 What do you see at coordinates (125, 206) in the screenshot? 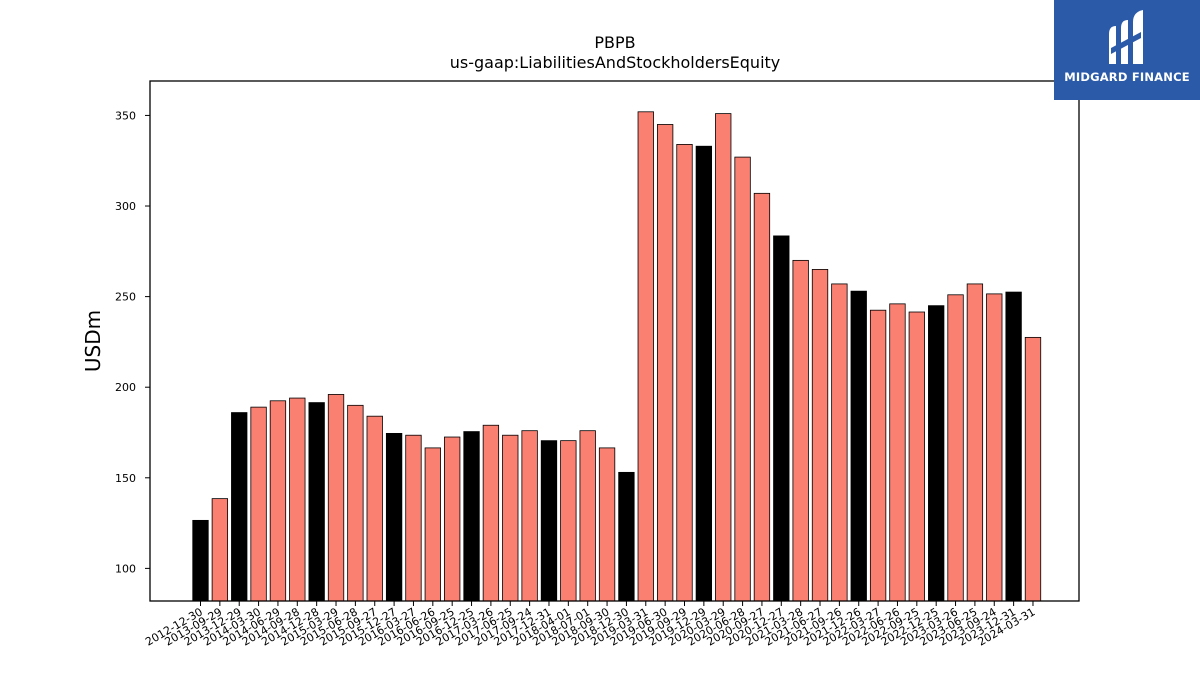
I see `y-tick-label: 300` at bounding box center [125, 206].